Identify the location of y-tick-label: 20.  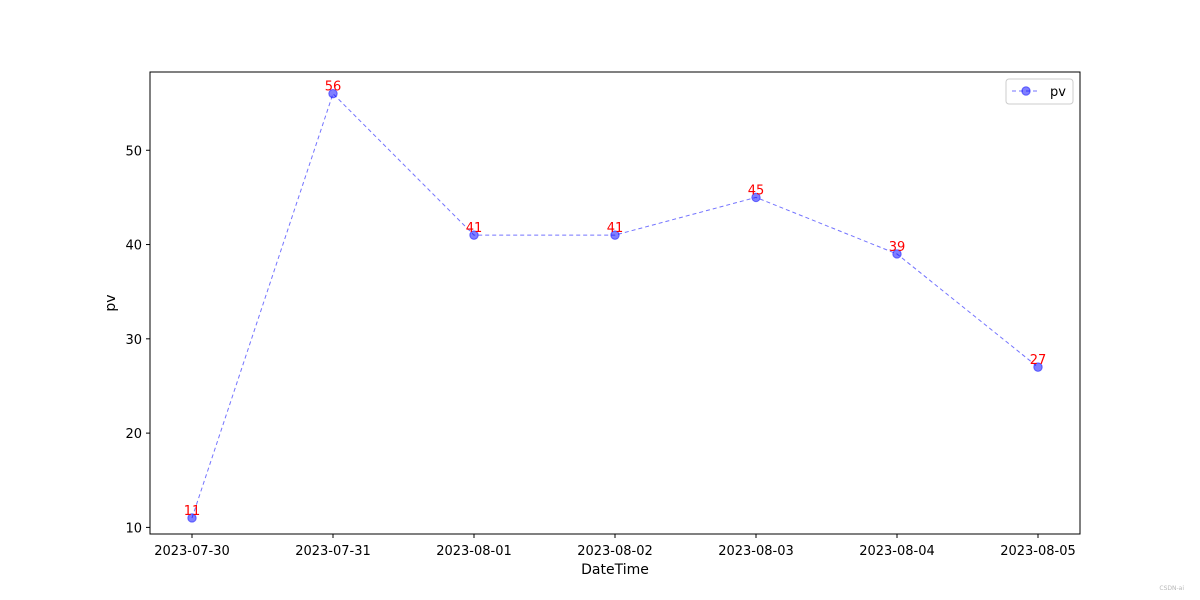
(133, 434).